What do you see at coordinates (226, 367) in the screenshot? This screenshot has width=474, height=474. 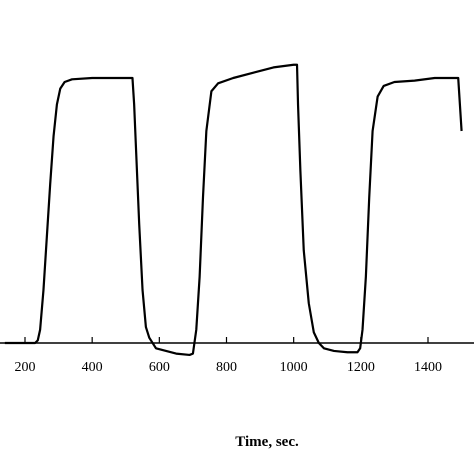 I see `x-tick-label: 800` at bounding box center [226, 367].